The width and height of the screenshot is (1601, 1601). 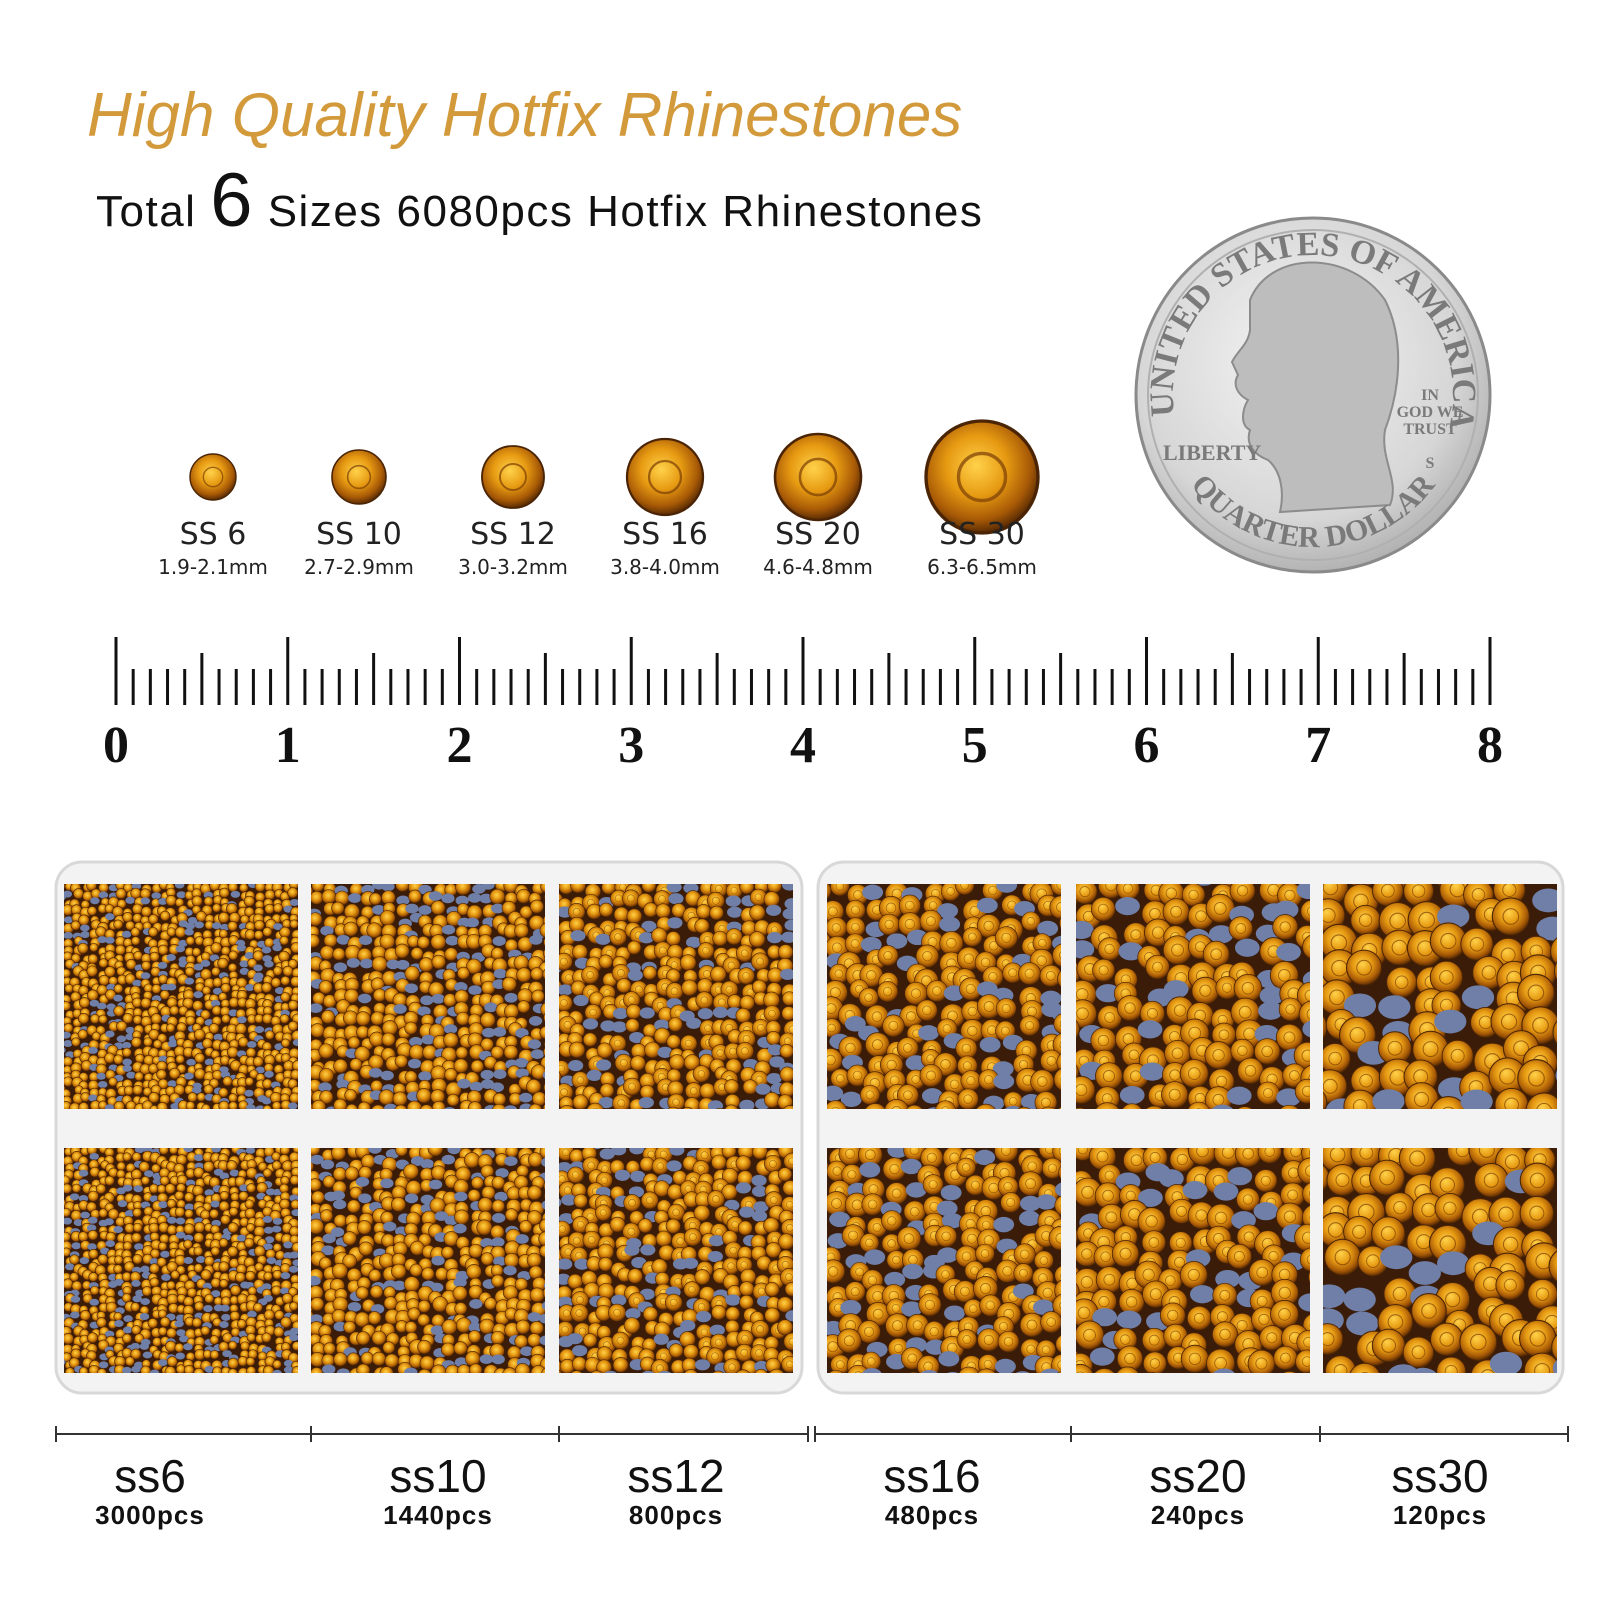 I want to click on size-label: SS 10, so click(x=359, y=534).